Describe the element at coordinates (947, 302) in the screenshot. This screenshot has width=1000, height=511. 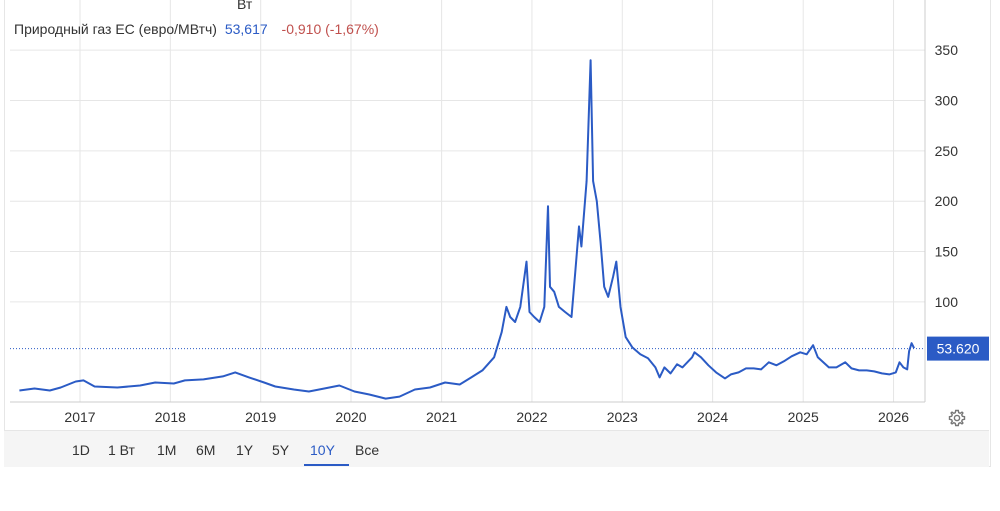
I see `y-tick-label: 100` at that location.